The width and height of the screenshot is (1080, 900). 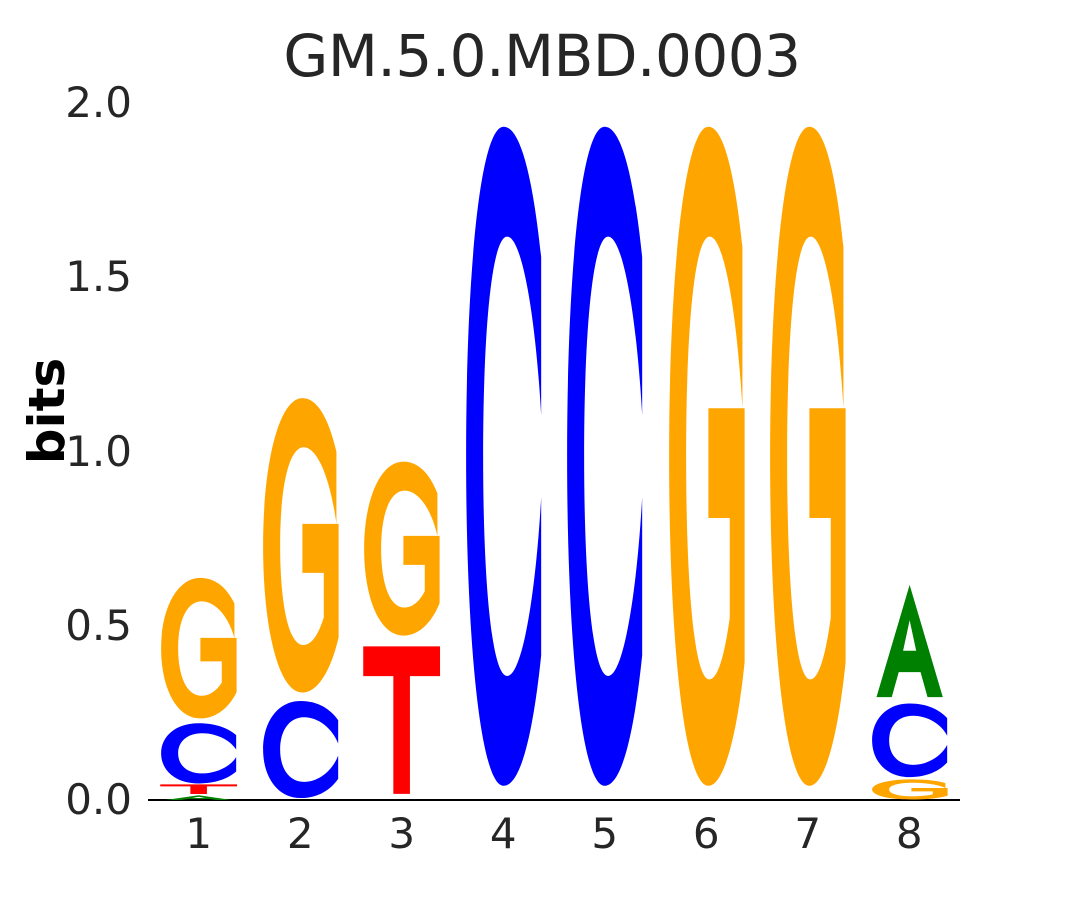 I want to click on chart-title-text: GM.5.0.MBD.0003, so click(x=542, y=56).